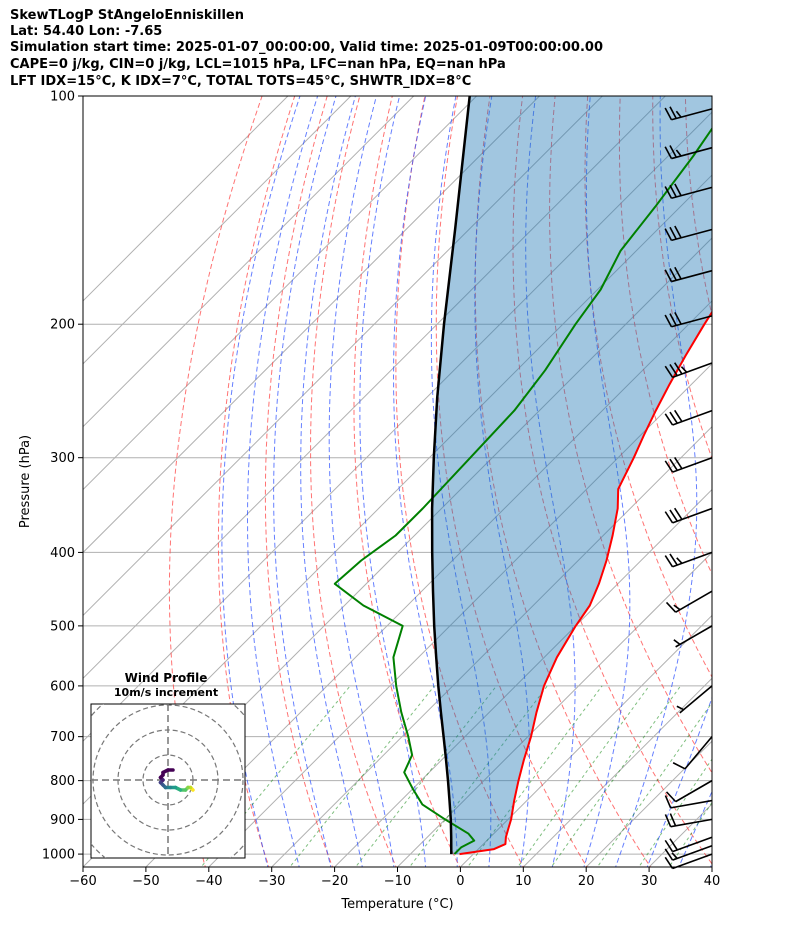 The width and height of the screenshot is (794, 937). I want to click on y-tick-label: 700, so click(62, 737).